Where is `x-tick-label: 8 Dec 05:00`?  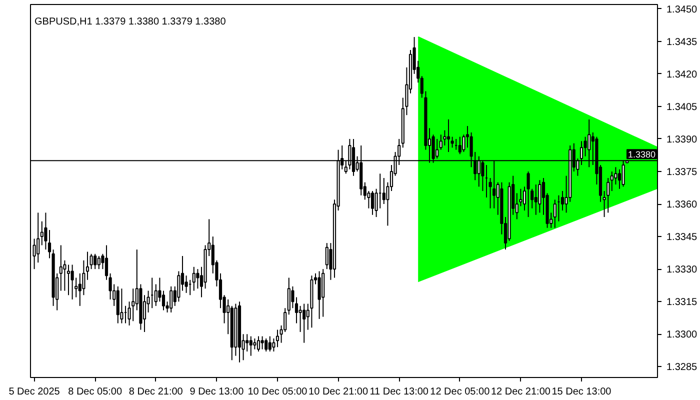 x-tick-label: 8 Dec 05:00 is located at coordinates (95, 392).